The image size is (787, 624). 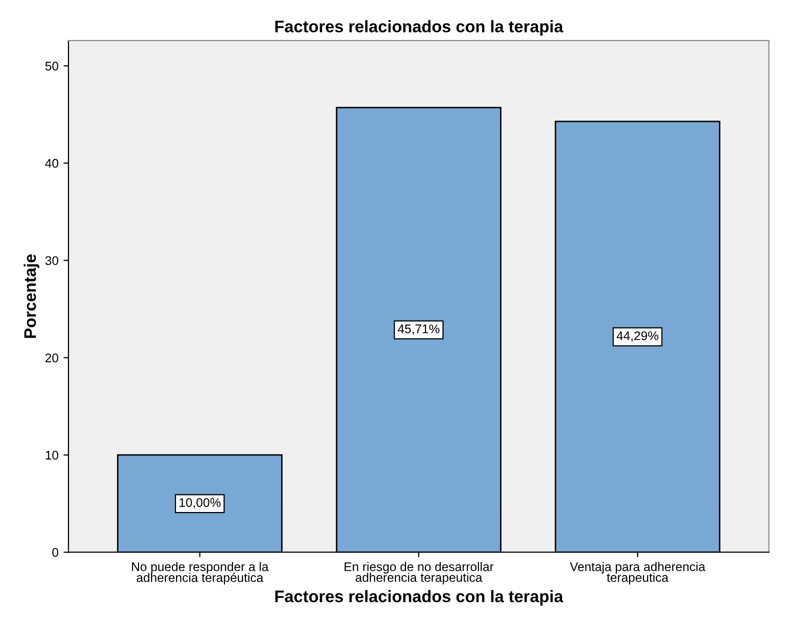 I want to click on y-tick-label: 10, so click(x=52, y=455).